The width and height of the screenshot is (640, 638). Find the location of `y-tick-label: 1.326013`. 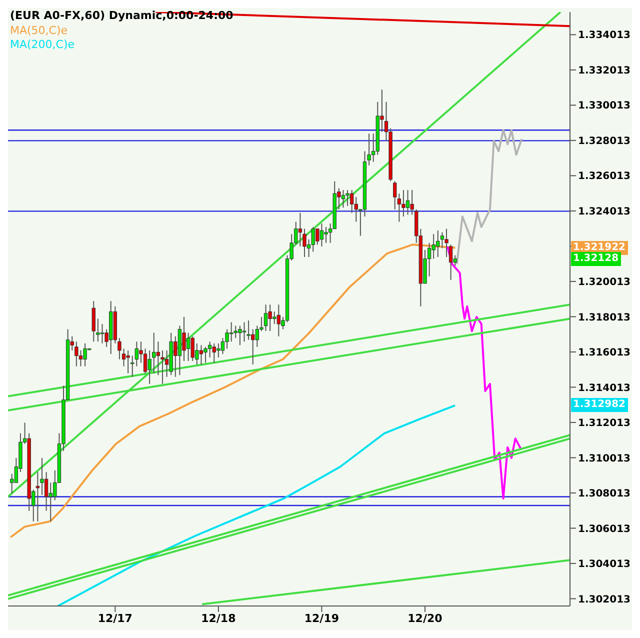

y-tick-label: 1.326013 is located at coordinates (604, 176).